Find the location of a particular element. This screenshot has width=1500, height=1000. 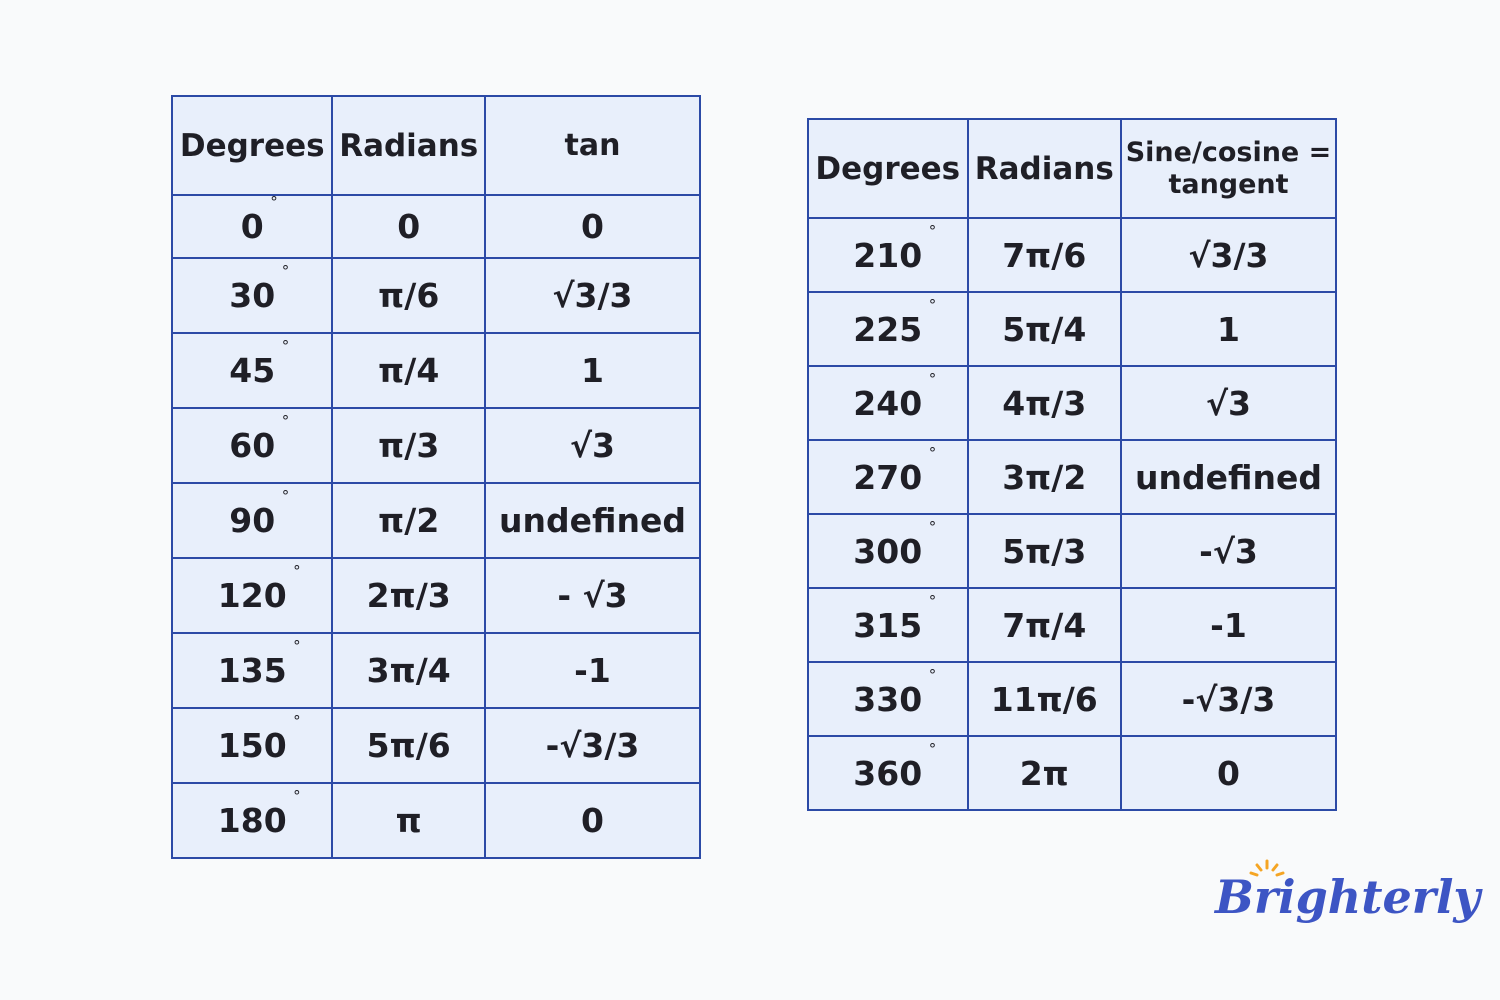

degrees-value: 135 ° is located at coordinates (259, 663).